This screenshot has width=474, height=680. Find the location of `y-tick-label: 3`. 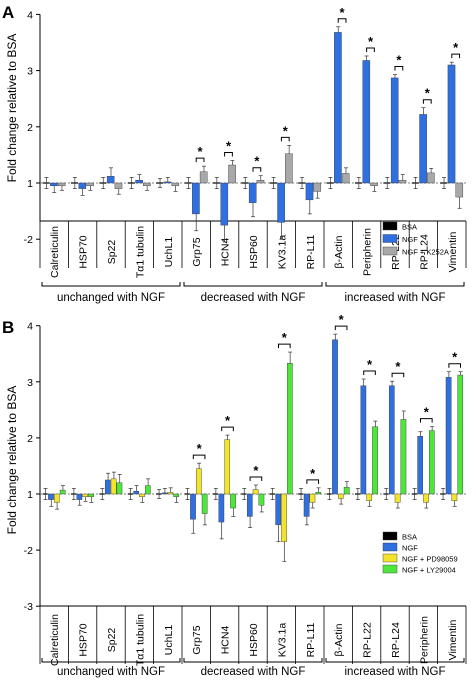

y-tick-label: 3 is located at coordinates (30, 383).